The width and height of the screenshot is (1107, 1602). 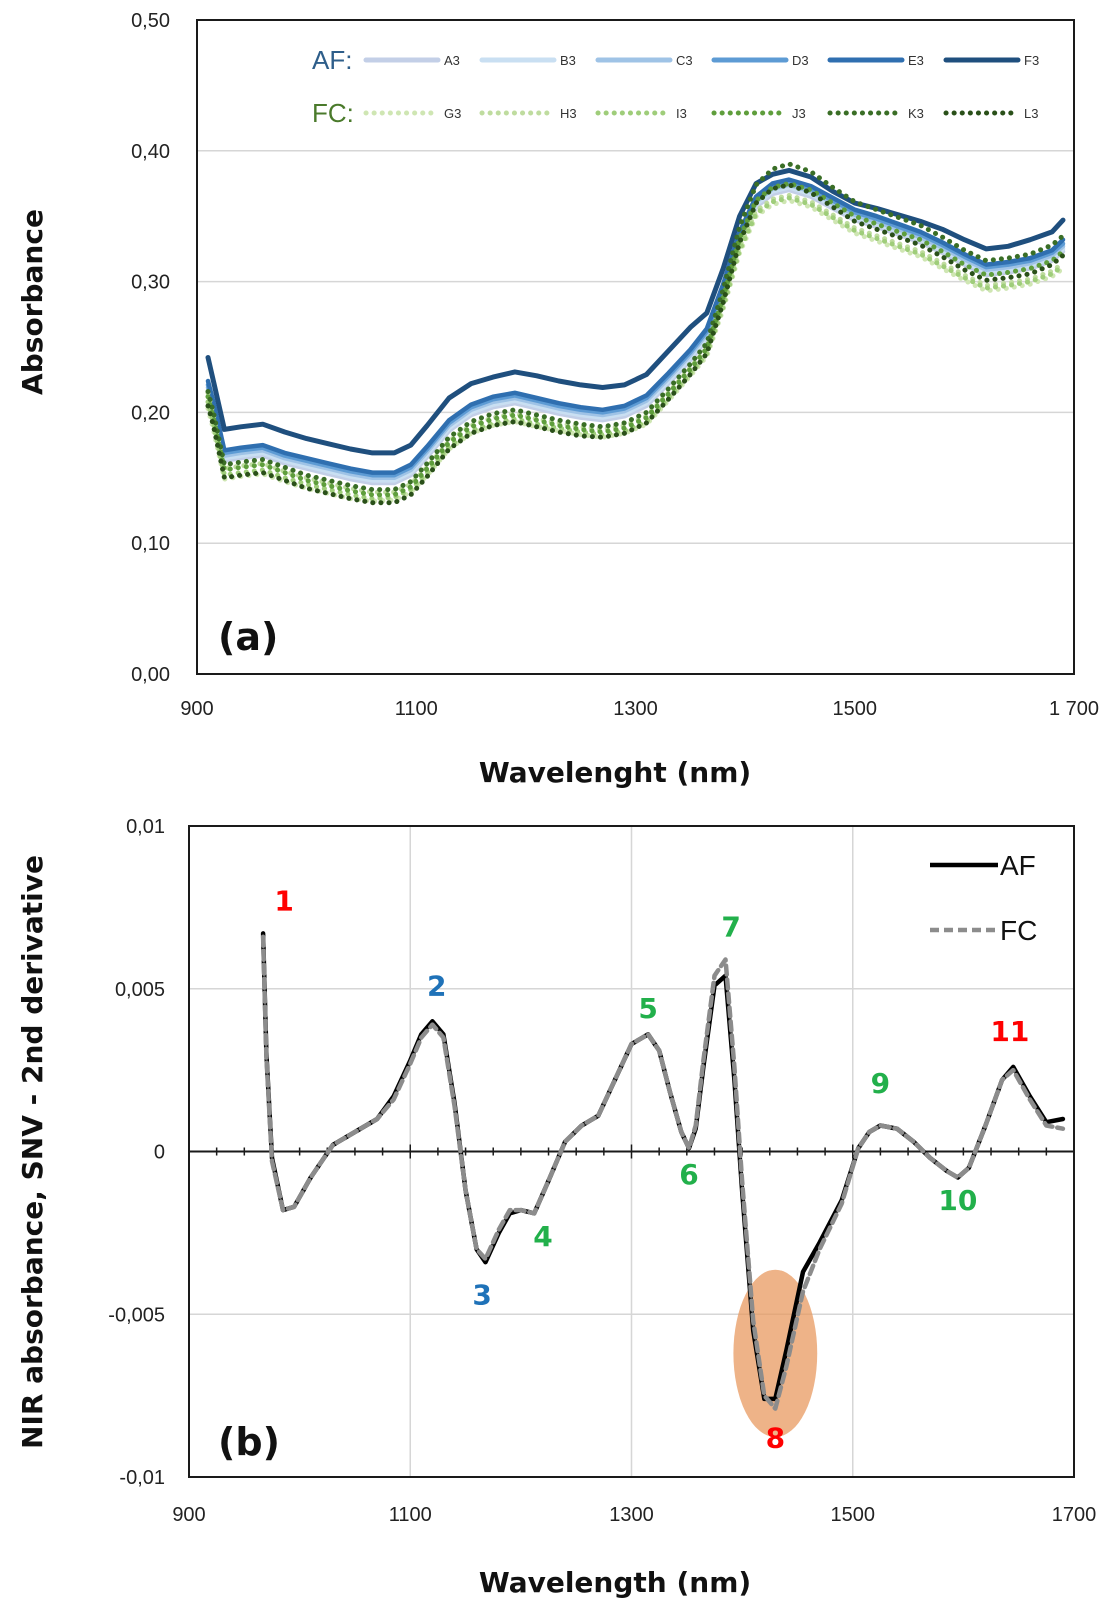 What do you see at coordinates (855, 709) in the screenshot?
I see `a-x-tick-label: 1500` at bounding box center [855, 709].